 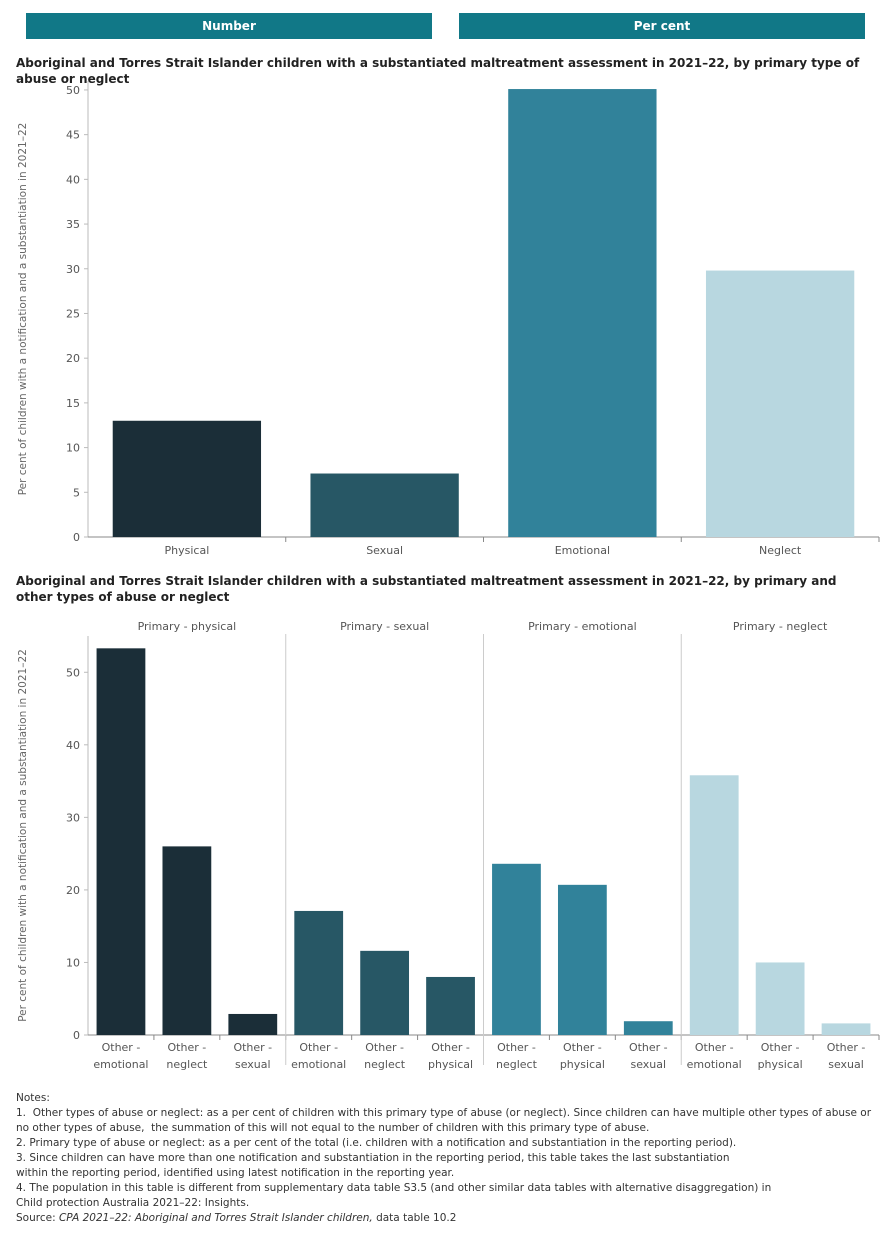 I want to click on chart1-y-tick-label: 30, so click(x=73, y=269).